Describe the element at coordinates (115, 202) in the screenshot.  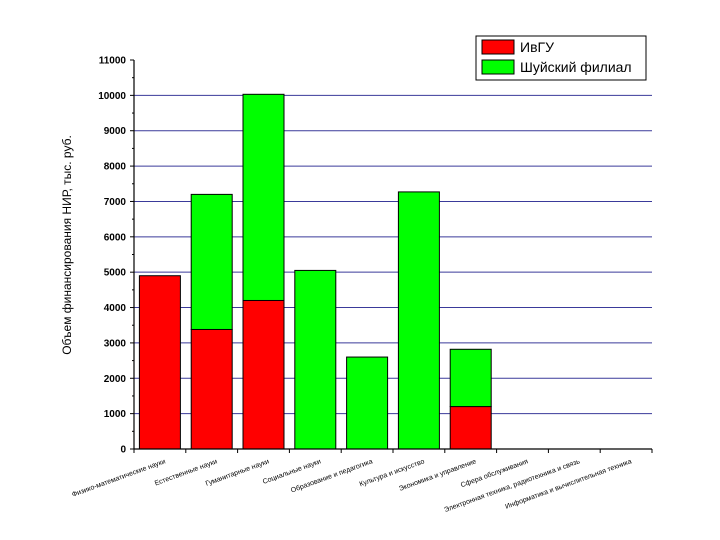
I see `y-tick-label: 7000` at that location.